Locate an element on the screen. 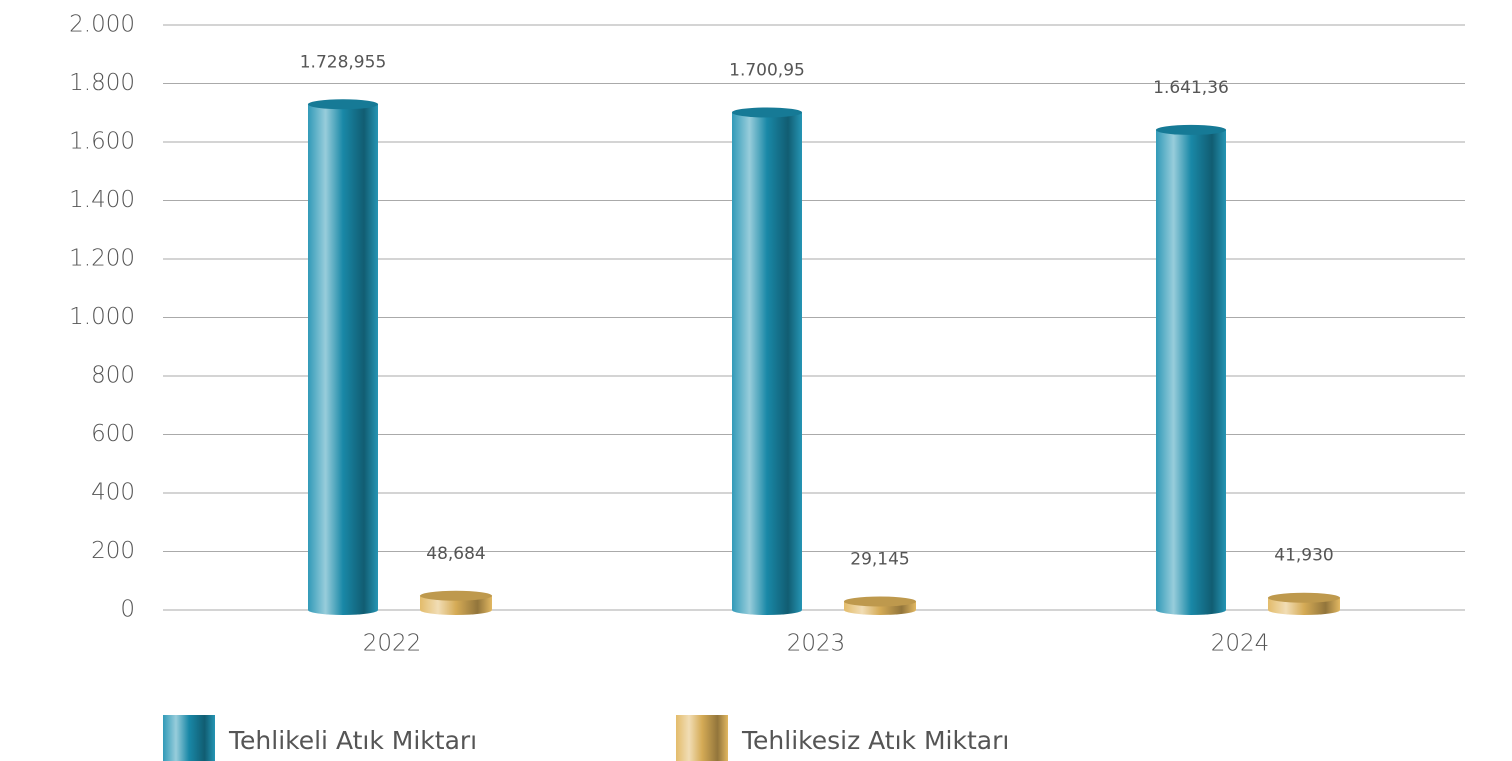 The width and height of the screenshot is (1512, 761). value-label: 48,684 is located at coordinates (455, 554).